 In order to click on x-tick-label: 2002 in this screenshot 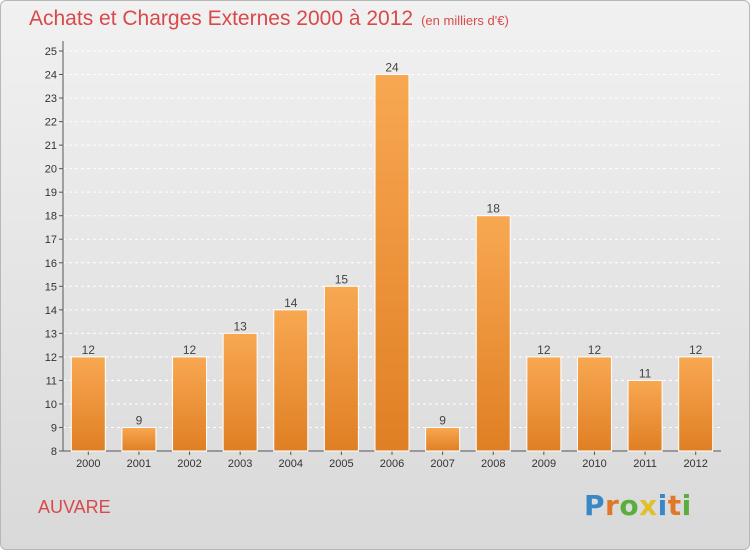, I will do `click(189, 464)`.